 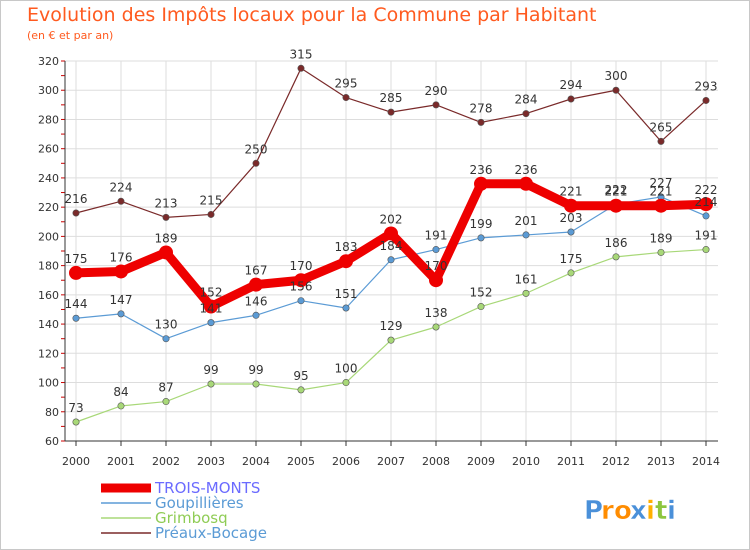 What do you see at coordinates (70, 35) in the screenshot?
I see `chart-subtitle: (en € et par an)` at bounding box center [70, 35].